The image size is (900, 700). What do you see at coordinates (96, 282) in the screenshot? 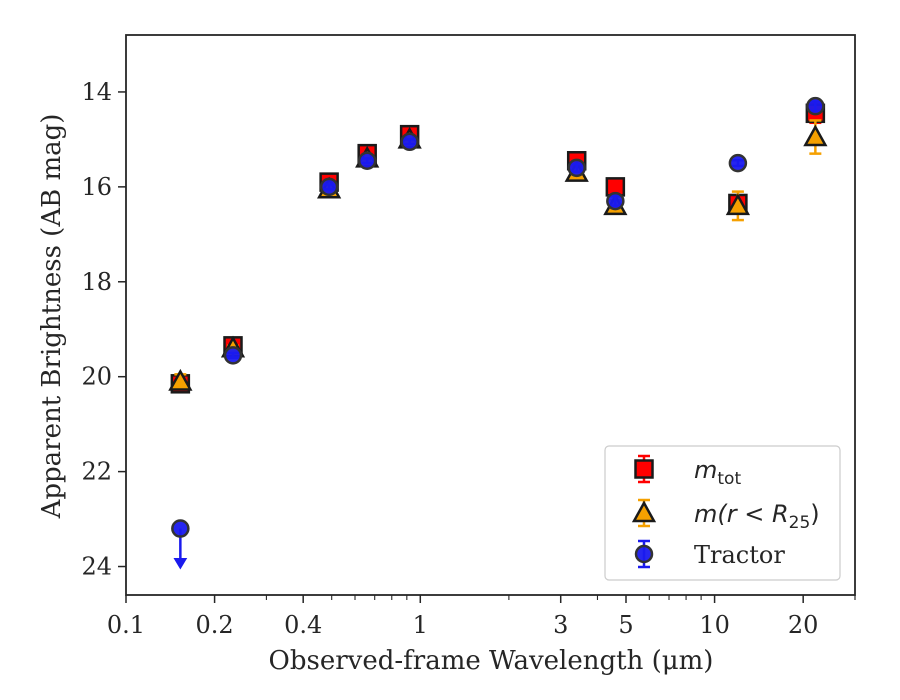
I see `y-tick-label: 18` at bounding box center [96, 282].